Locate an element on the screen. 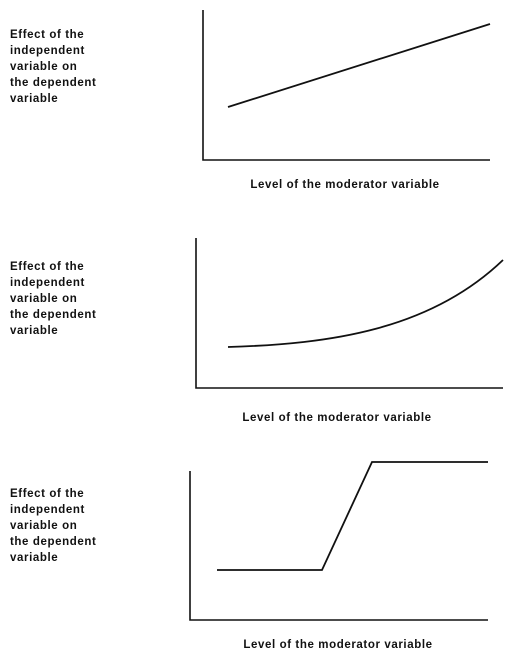 The image size is (505, 655). step-curve is located at coordinates (352, 516).